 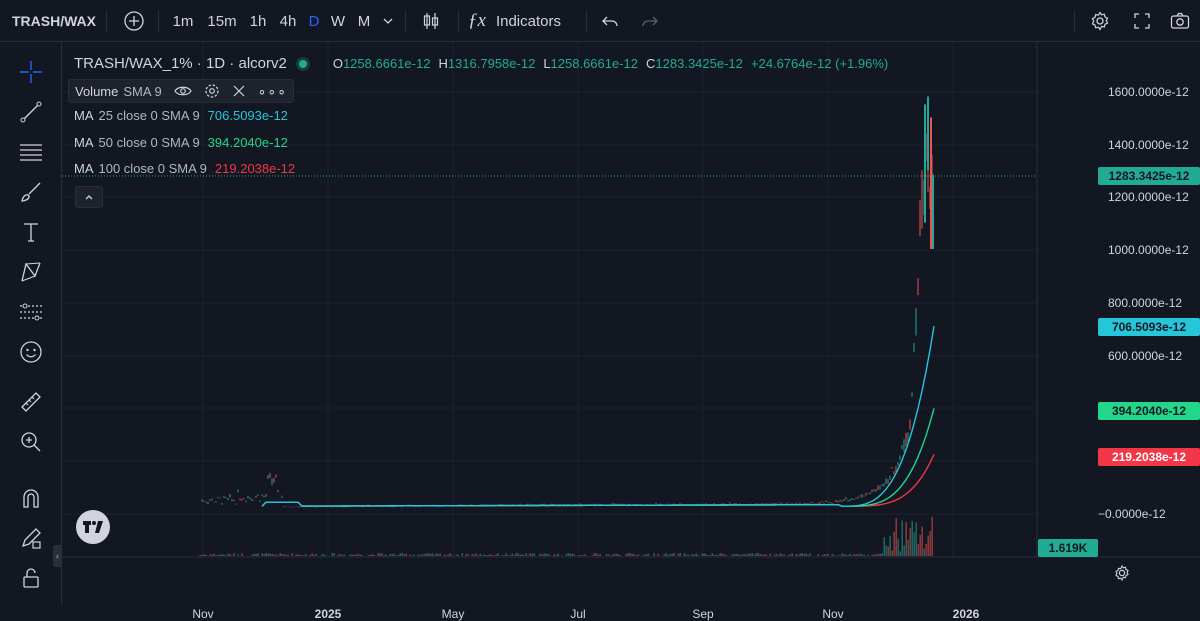 I want to click on more-icon: ∘∘∘, so click(x=272, y=90).